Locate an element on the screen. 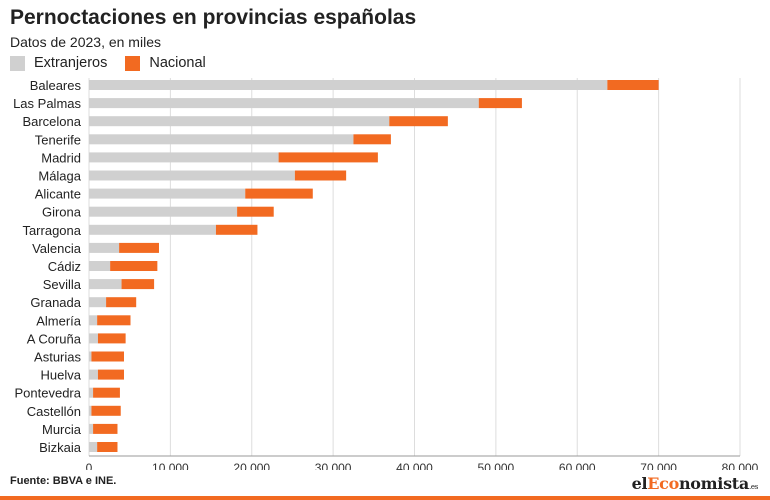  legend-swatch-nacional is located at coordinates (133, 63).